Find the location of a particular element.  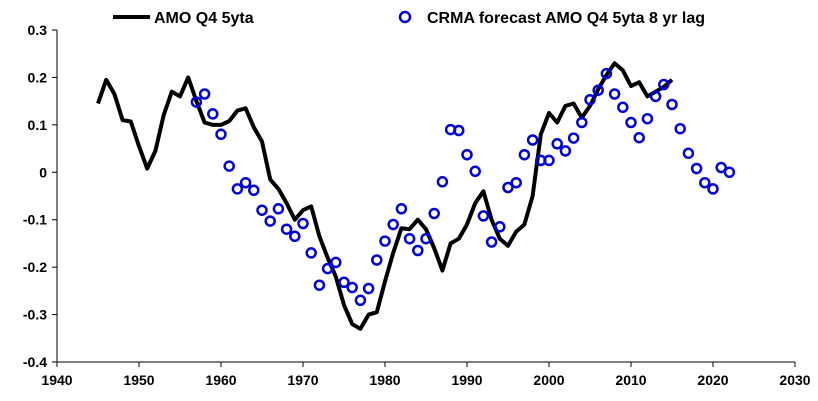

x-tick-label: 1970 is located at coordinates (302, 380).